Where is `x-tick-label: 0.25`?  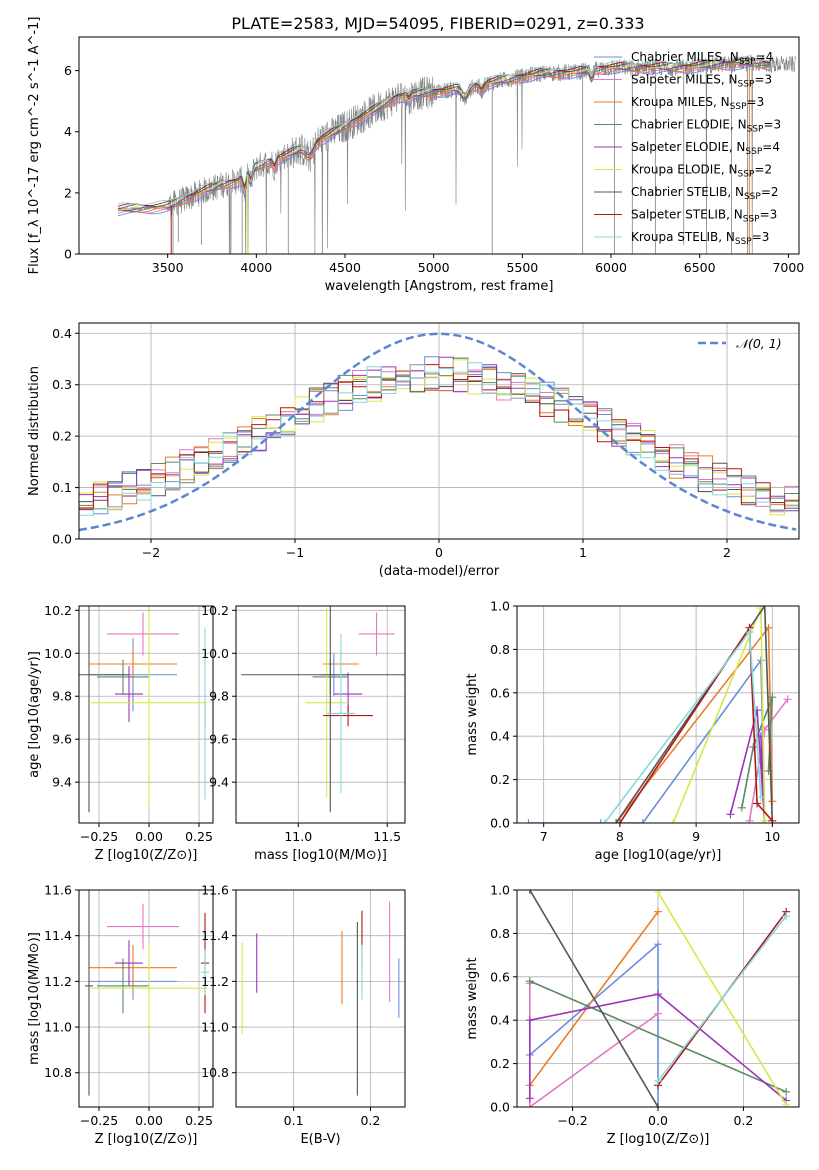
x-tick-label: 0.25 is located at coordinates (199, 1120).